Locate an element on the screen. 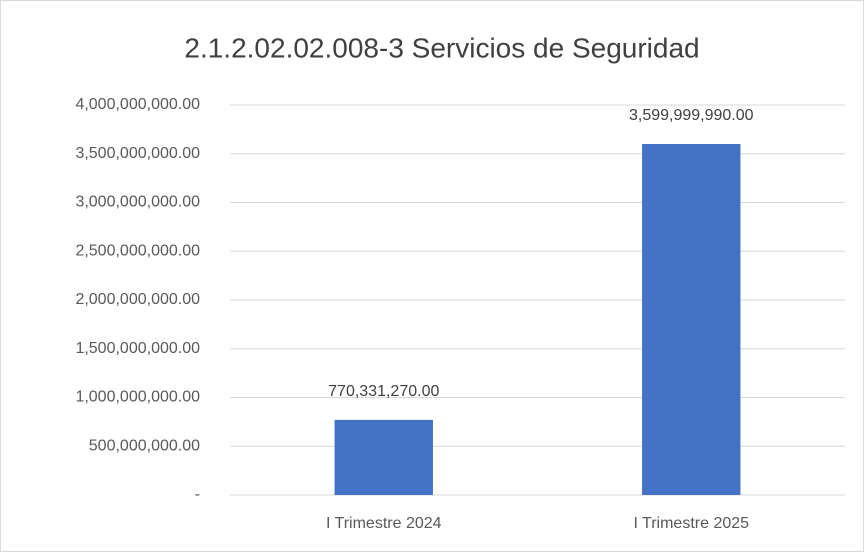  y-tick-label: 1,500,000,000.00 is located at coordinates (137, 348).